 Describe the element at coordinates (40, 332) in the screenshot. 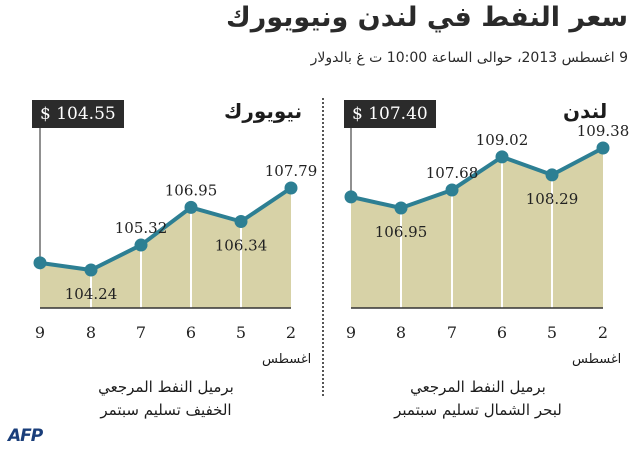

I see `newyork-tick-label-0: 9` at that location.